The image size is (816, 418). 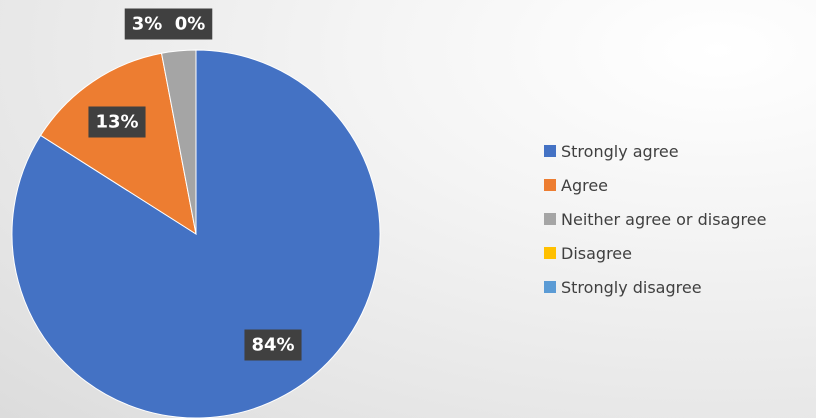 I want to click on legend-swatch-disagree, so click(x=550, y=253).